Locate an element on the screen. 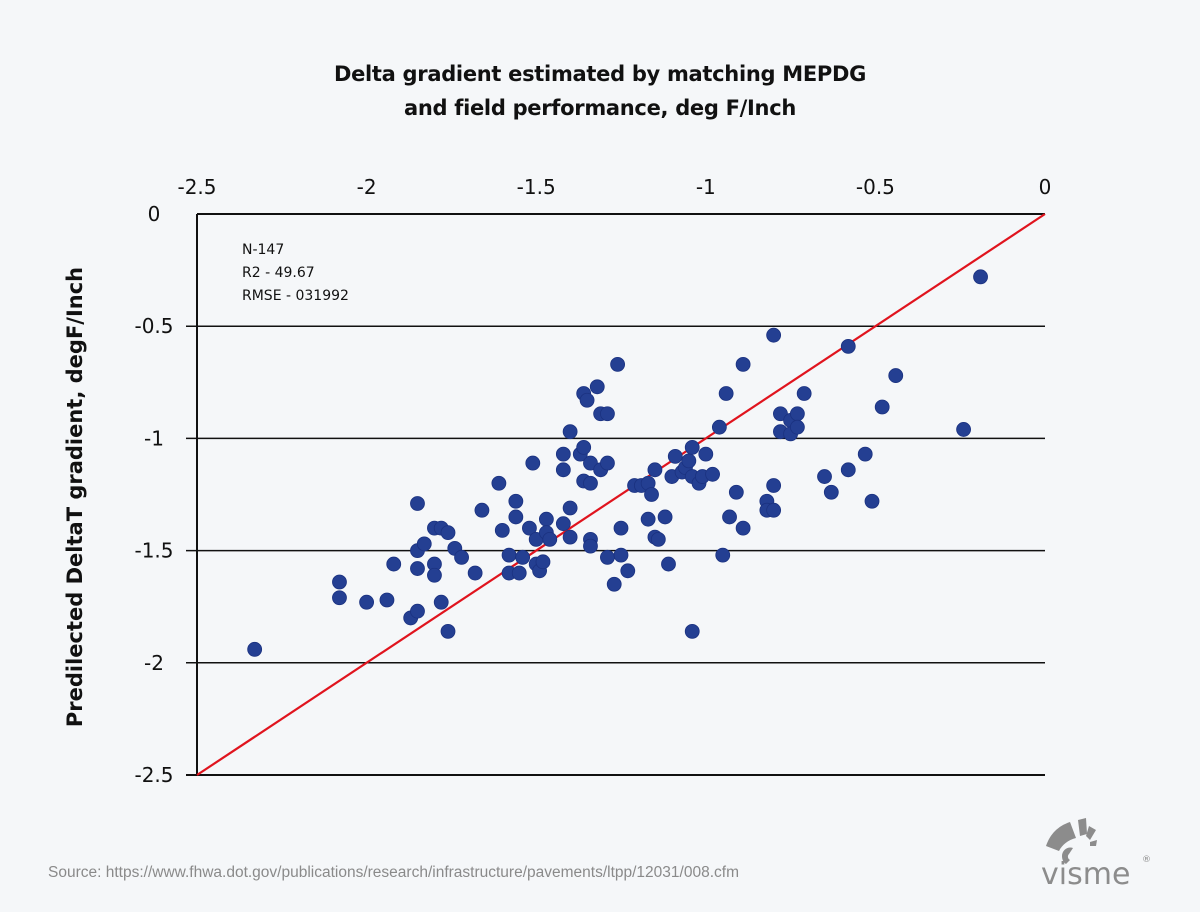  x-axis-tick-labels: -2.5 -2 -1.5 -1 -0.5 0 is located at coordinates (614, 187).